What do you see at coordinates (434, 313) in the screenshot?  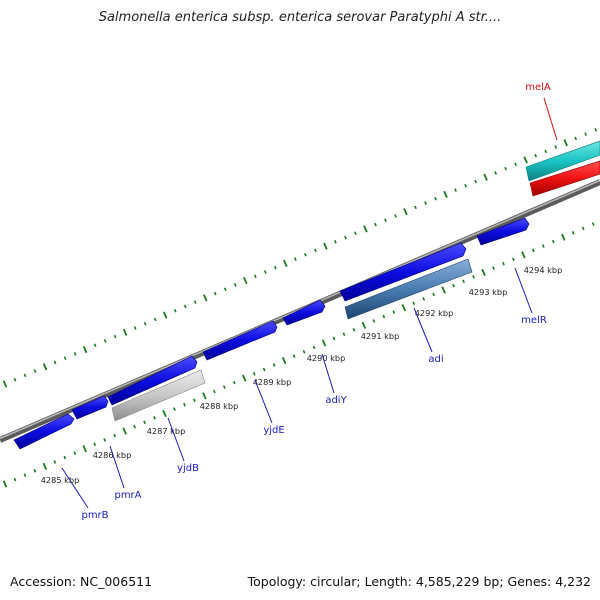 I see `tick-label: 4292 kbp` at bounding box center [434, 313].